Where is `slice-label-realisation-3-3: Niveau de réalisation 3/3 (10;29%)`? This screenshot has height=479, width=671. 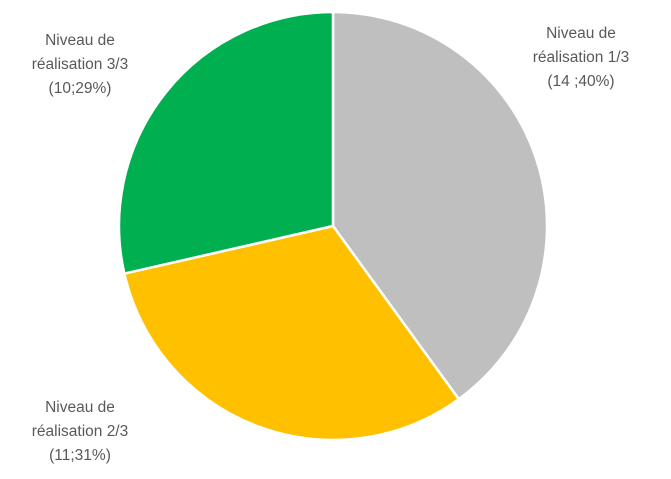 slice-label-realisation-3-3: Niveau de réalisation 3/3 (10;29%) is located at coordinates (80, 65).